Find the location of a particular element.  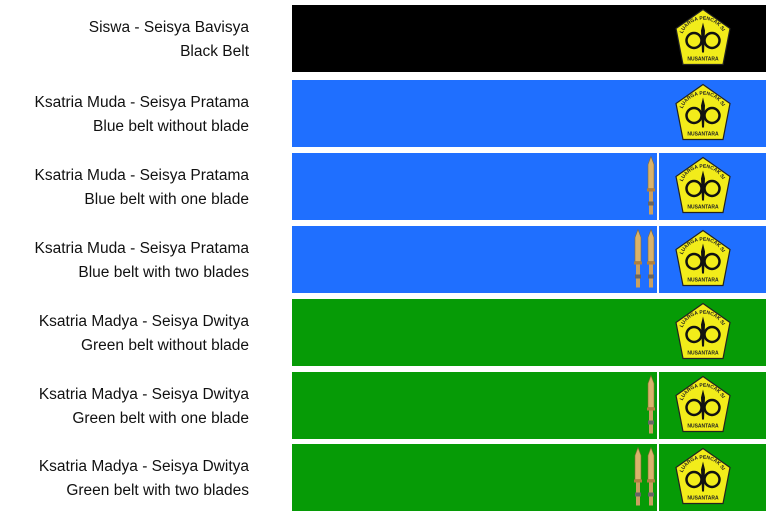

belt-subtitle: Blue belt with two blades is located at coordinates (163, 272).